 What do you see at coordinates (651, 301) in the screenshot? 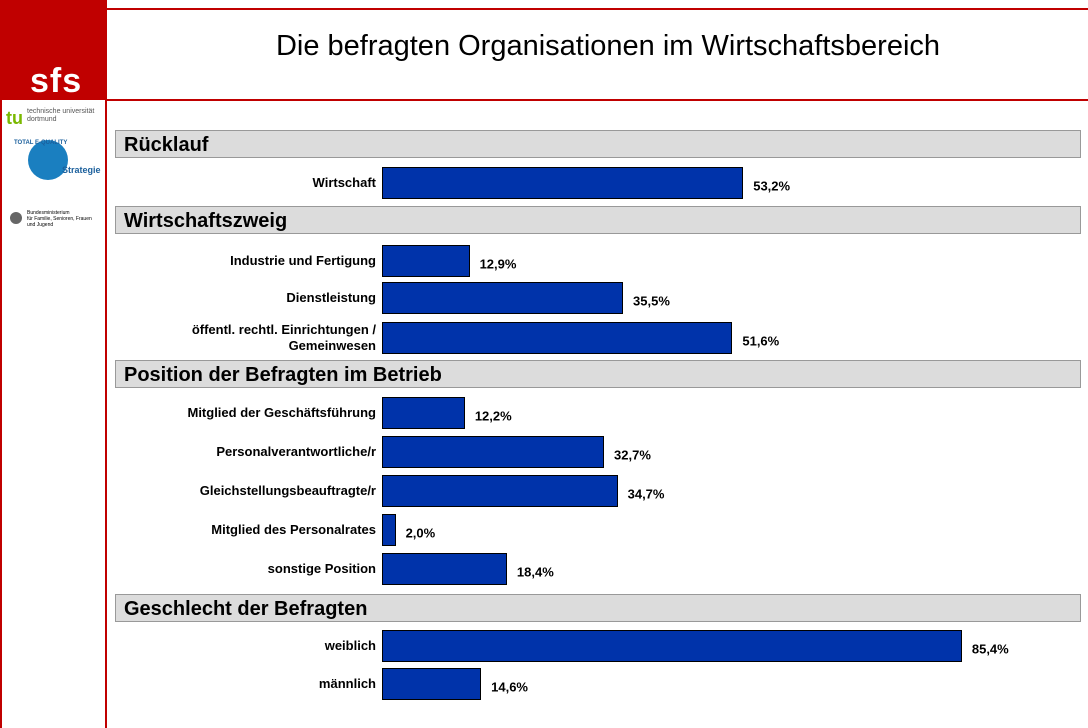
I see `value-label: 35,5%` at bounding box center [651, 301].